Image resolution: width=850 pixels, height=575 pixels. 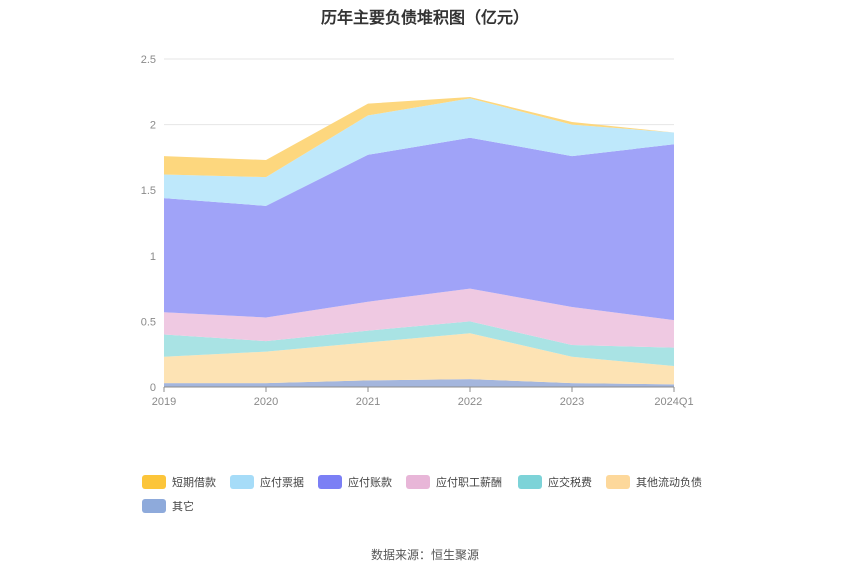 I want to click on legend-item: 应付职工薪酬, so click(x=454, y=482).